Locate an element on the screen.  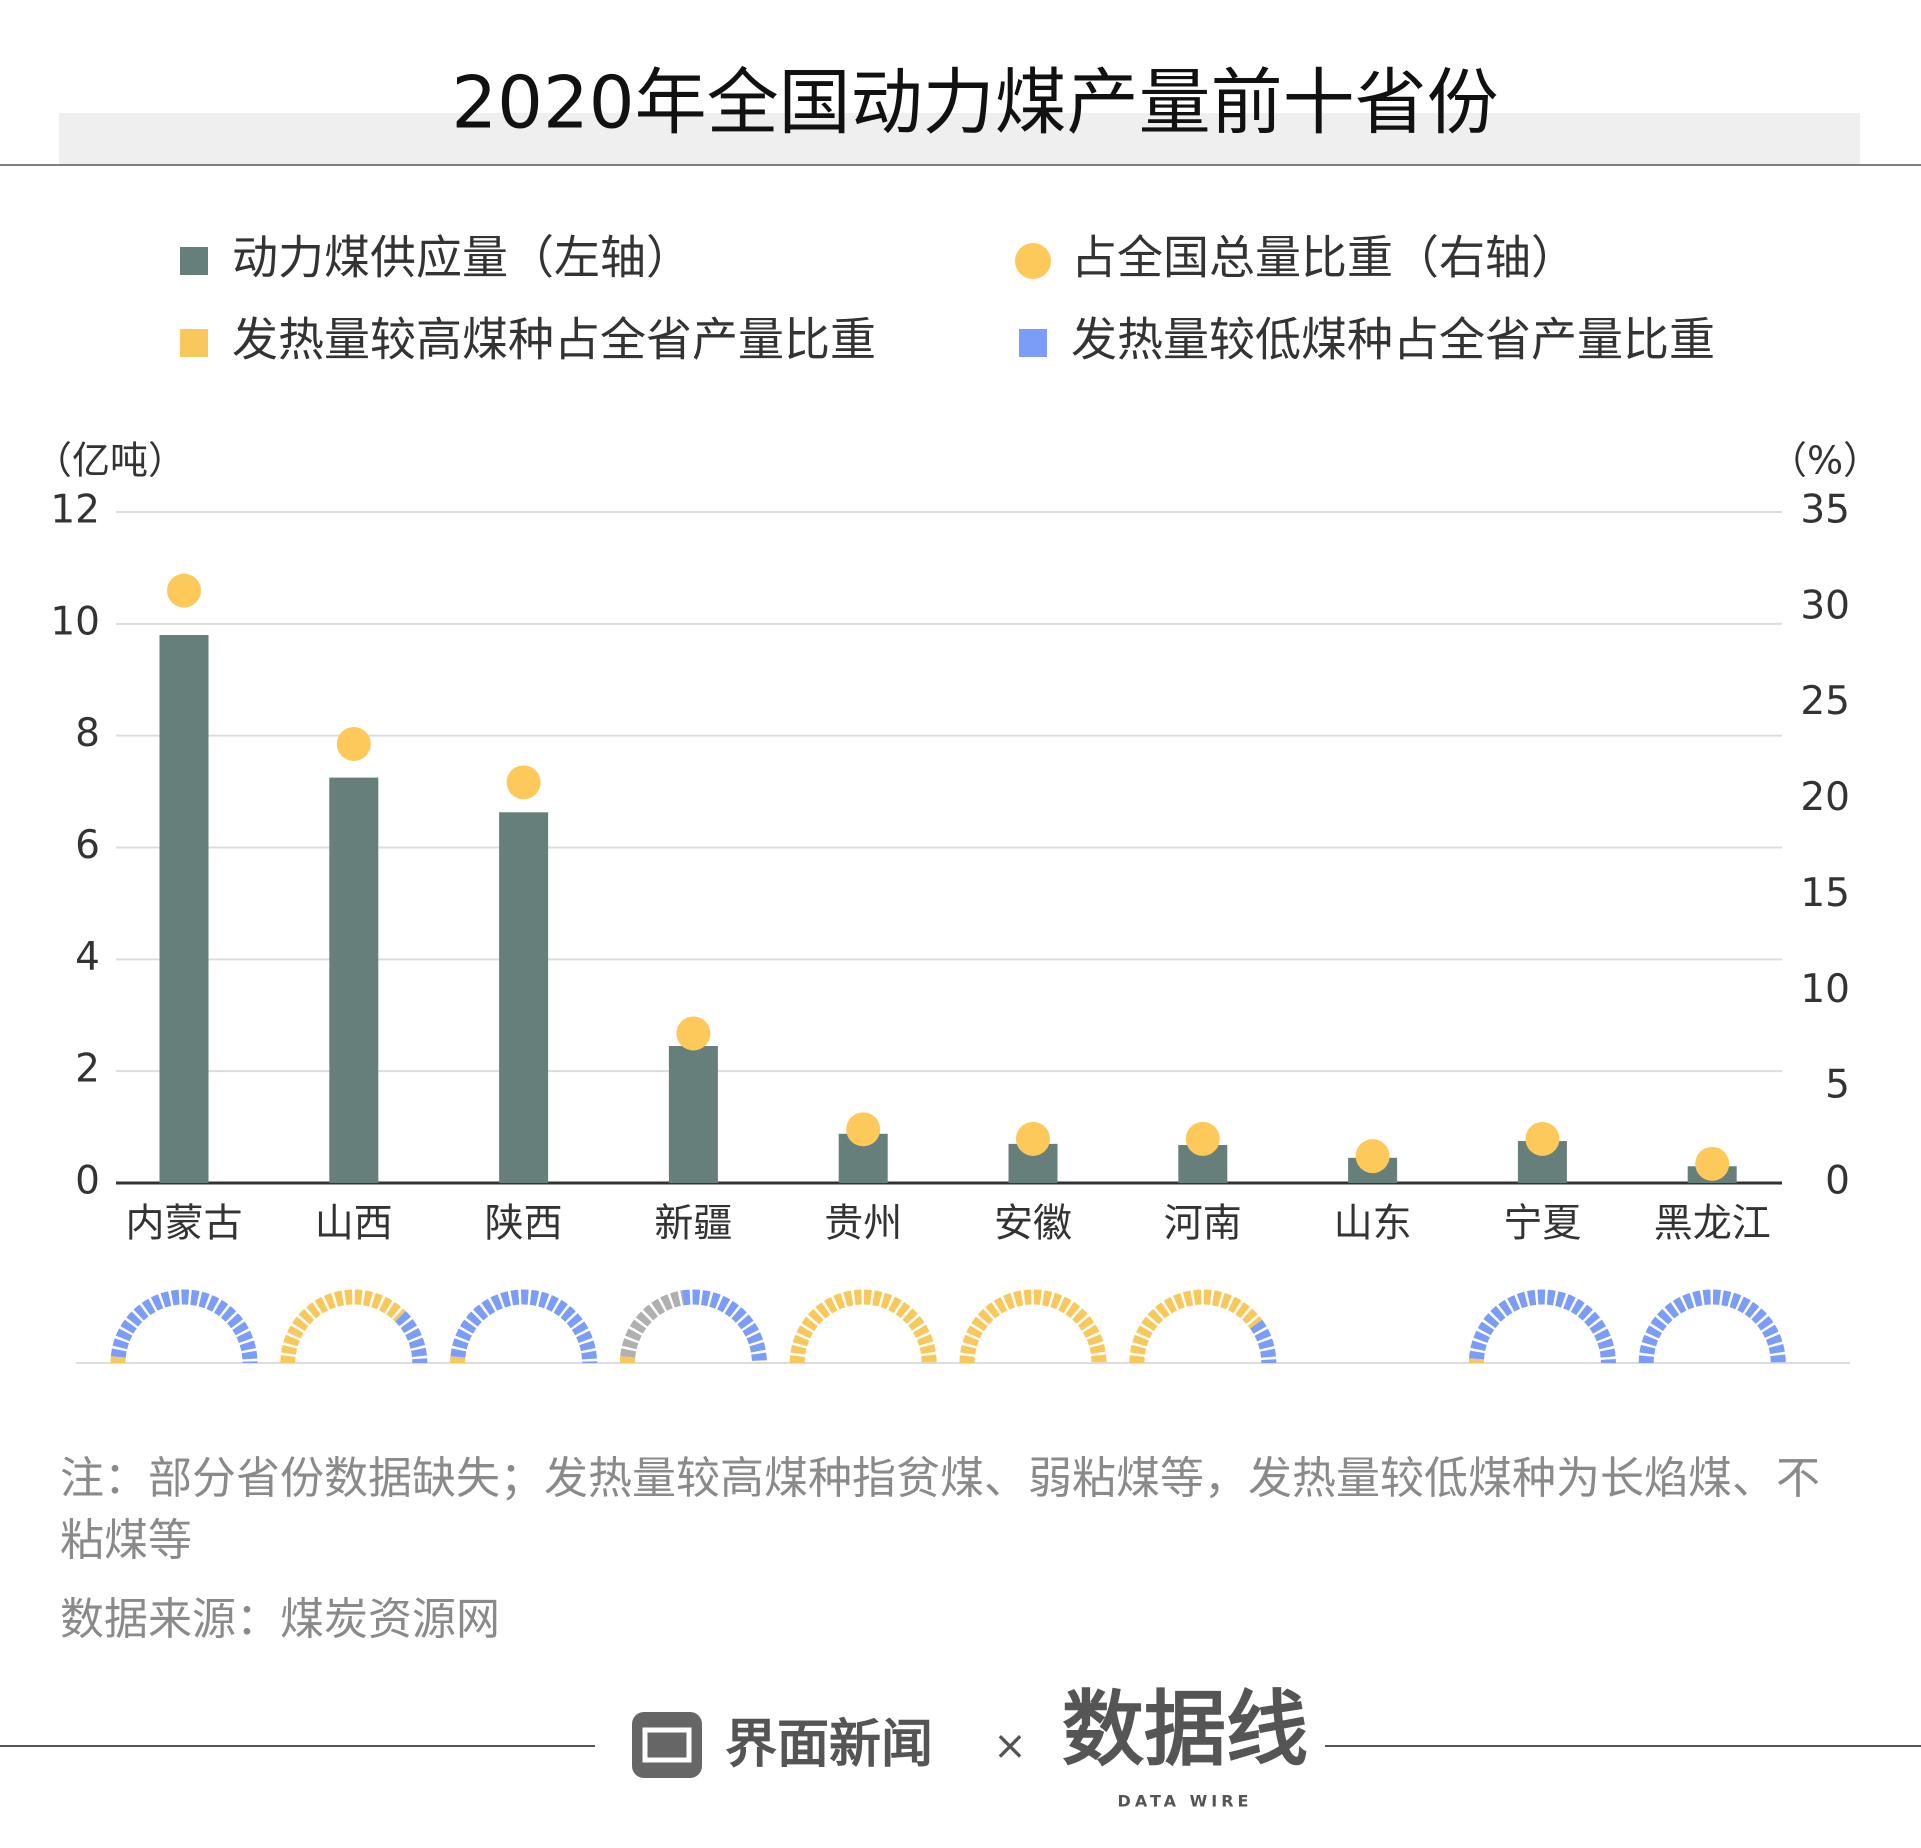
x-tick-label: 新疆 is located at coordinates (693, 1224).